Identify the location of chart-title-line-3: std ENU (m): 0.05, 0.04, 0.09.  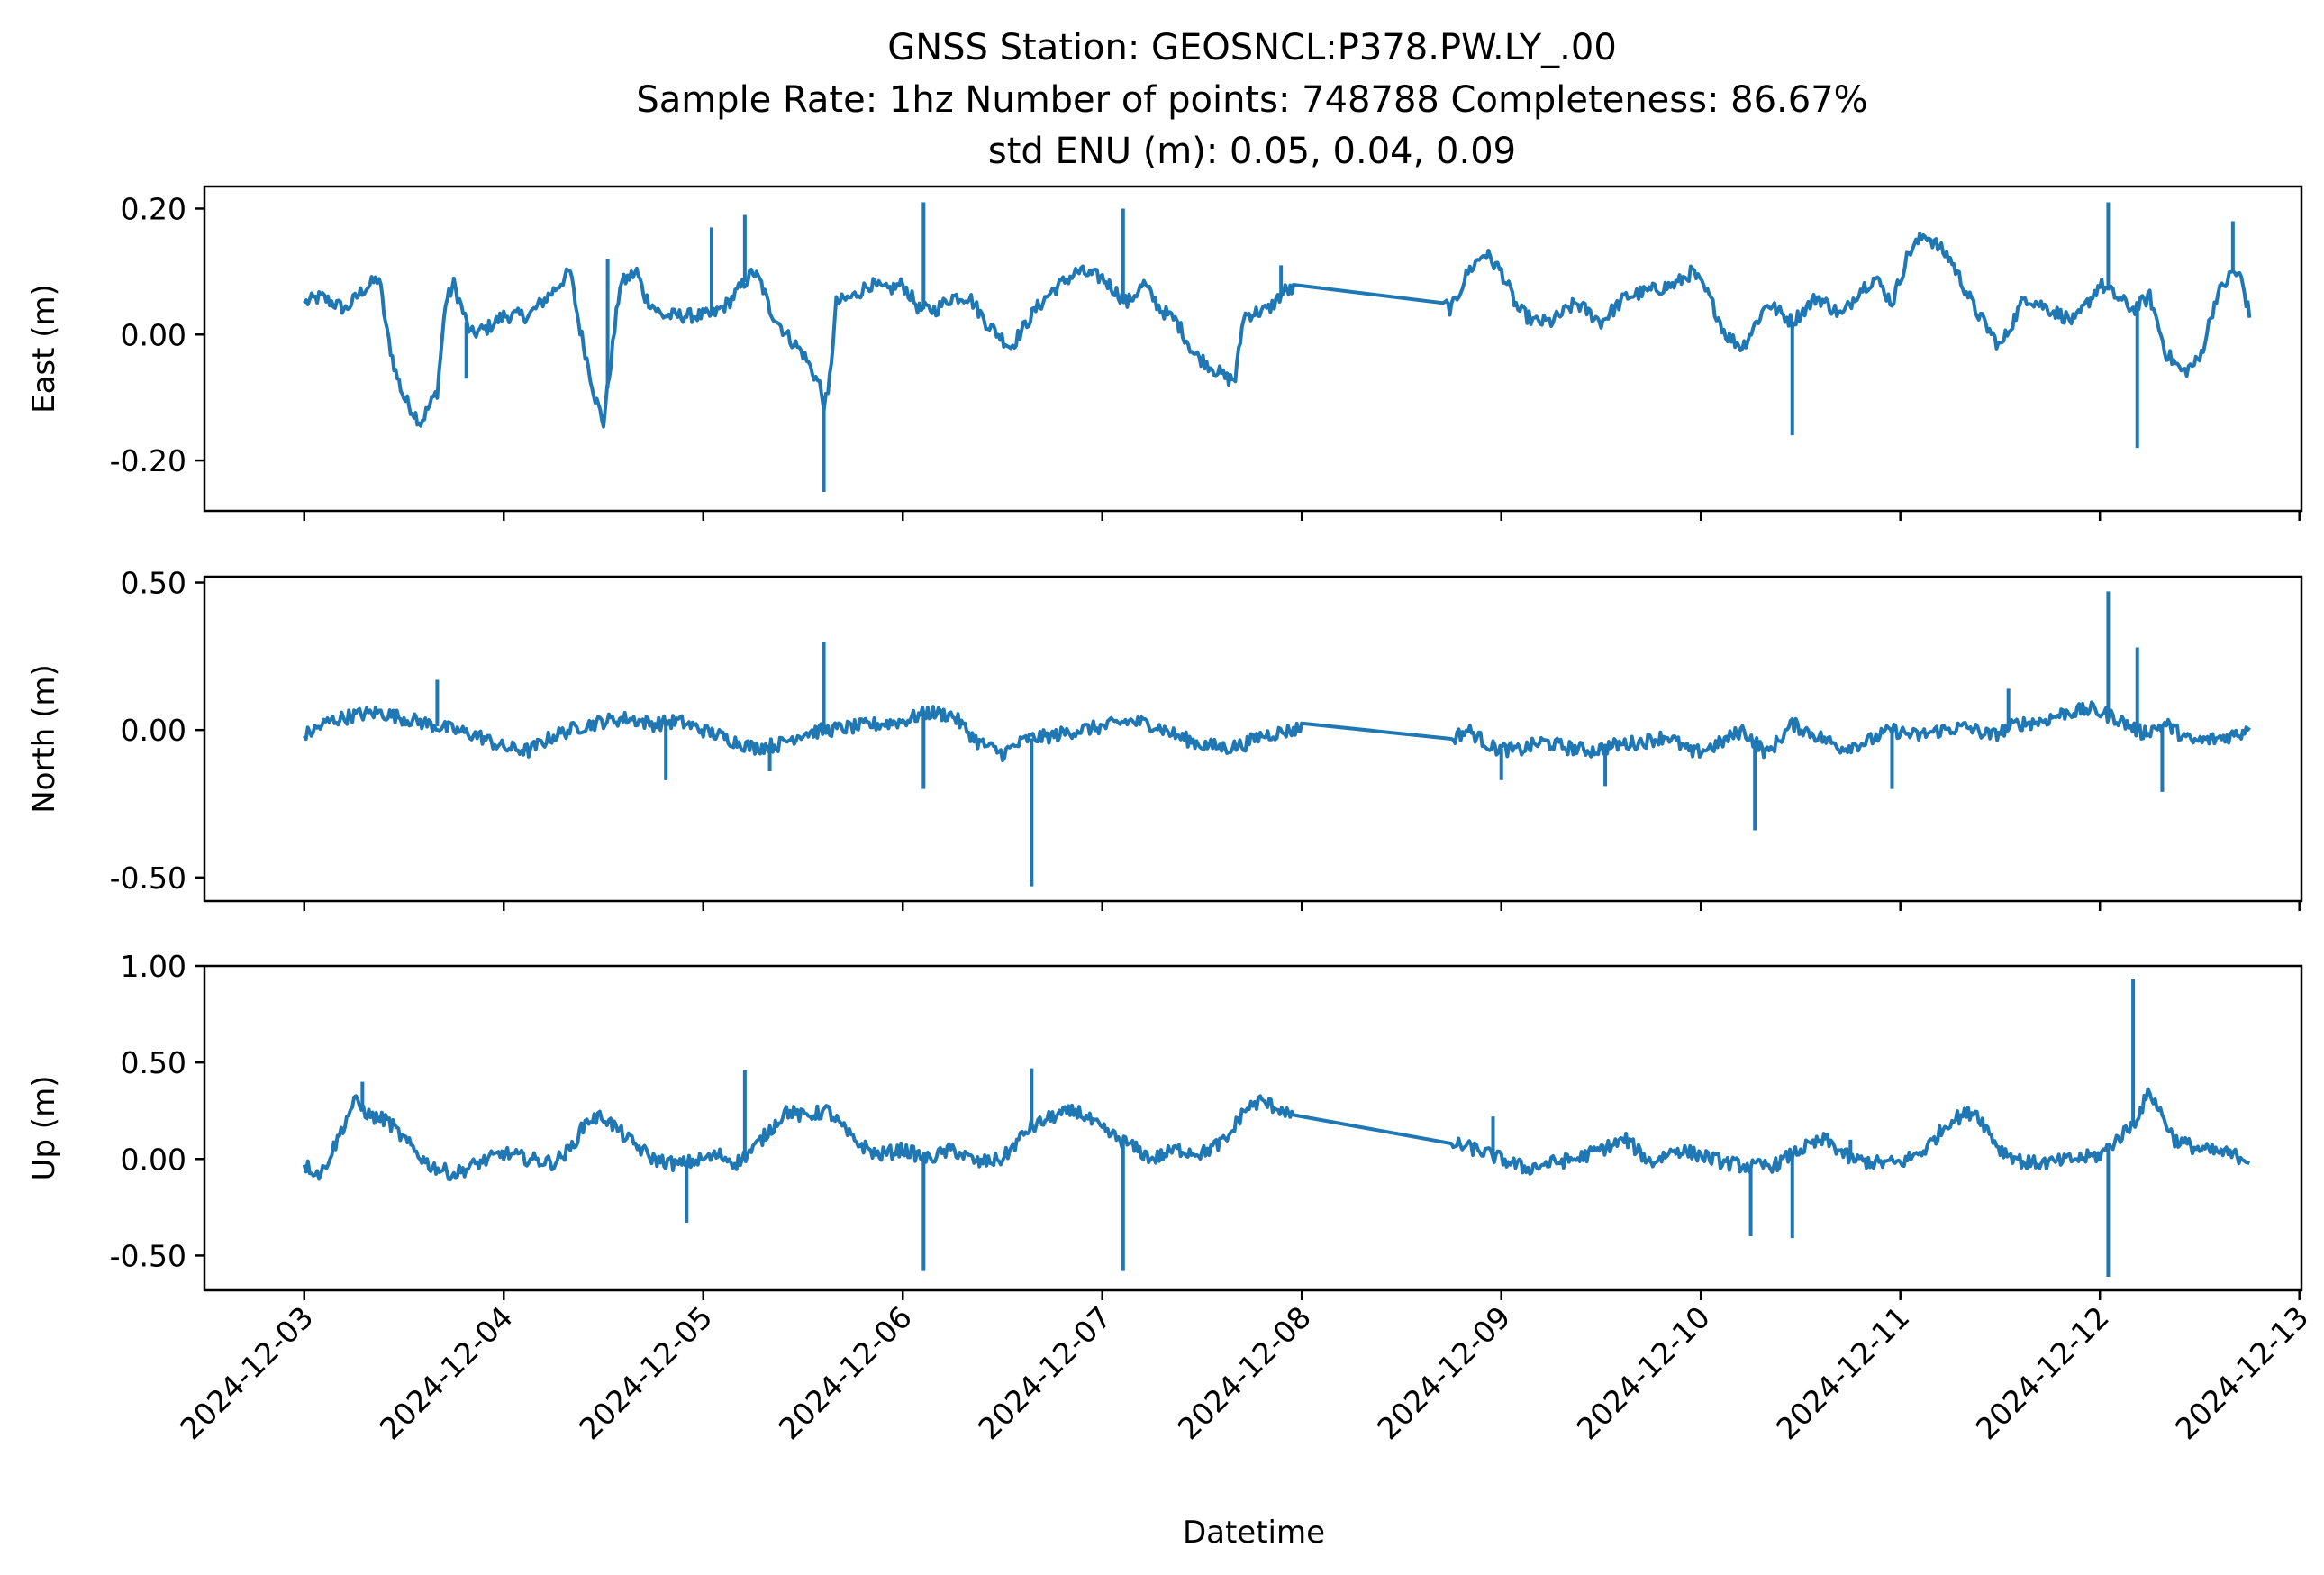
(1252, 151).